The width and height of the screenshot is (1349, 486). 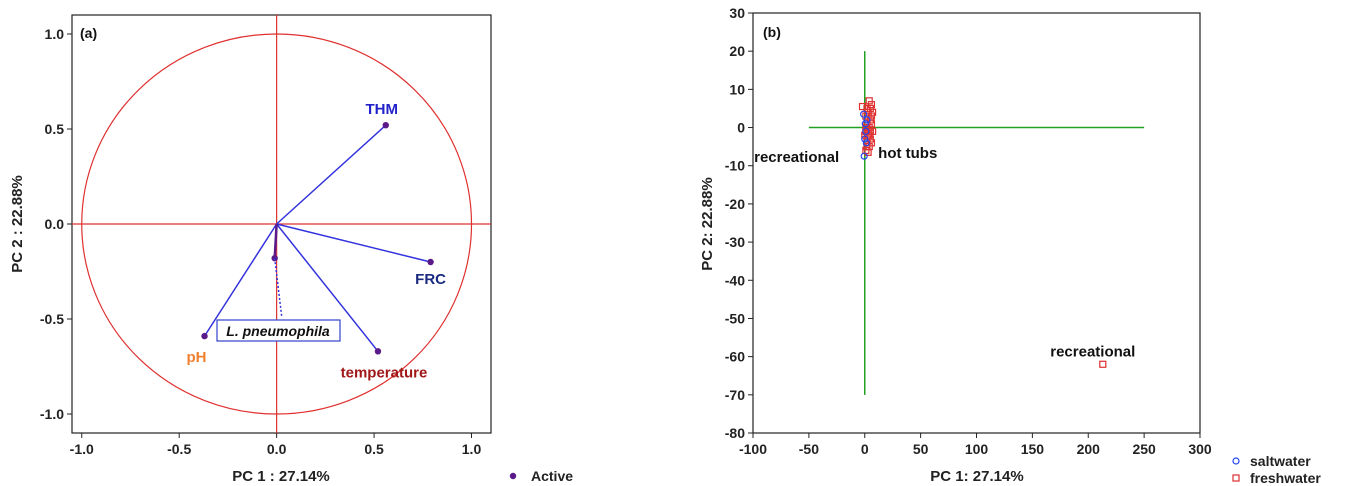 What do you see at coordinates (735, 166) in the screenshot?
I see `y-tick-label-b: -10` at bounding box center [735, 166].